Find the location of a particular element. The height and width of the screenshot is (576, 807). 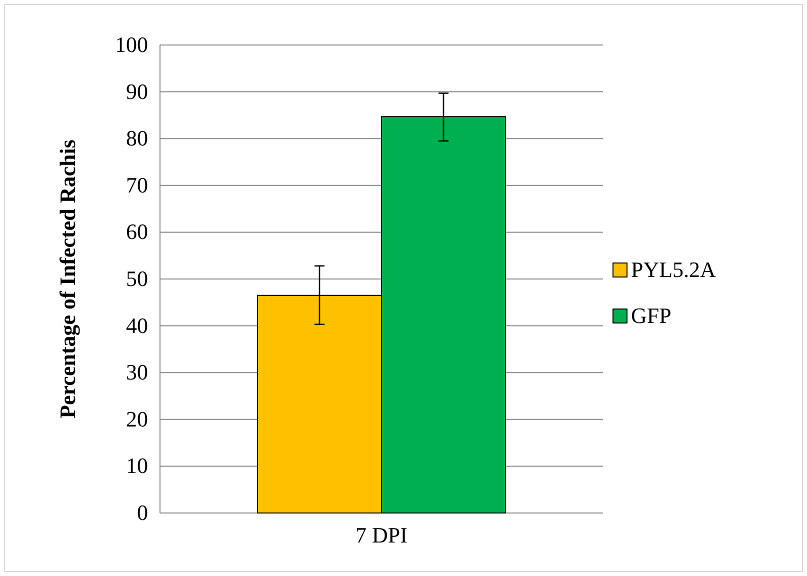

legend-label: GFP is located at coordinates (651, 315).